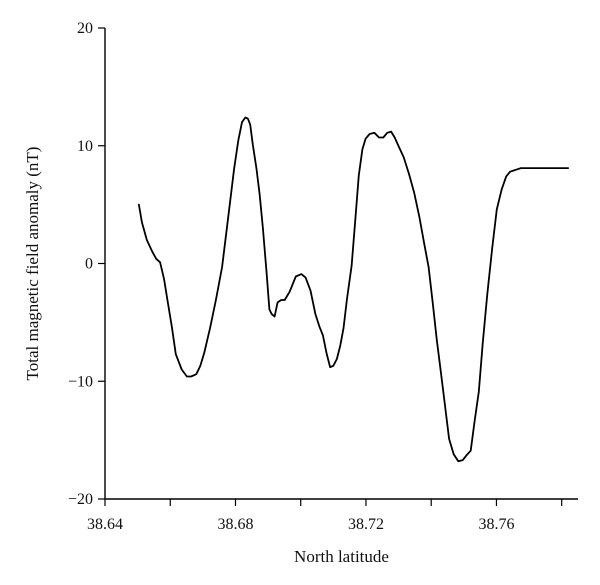 The width and height of the screenshot is (600, 585). What do you see at coordinates (80, 381) in the screenshot?
I see `y-tick-label: −10` at bounding box center [80, 381].